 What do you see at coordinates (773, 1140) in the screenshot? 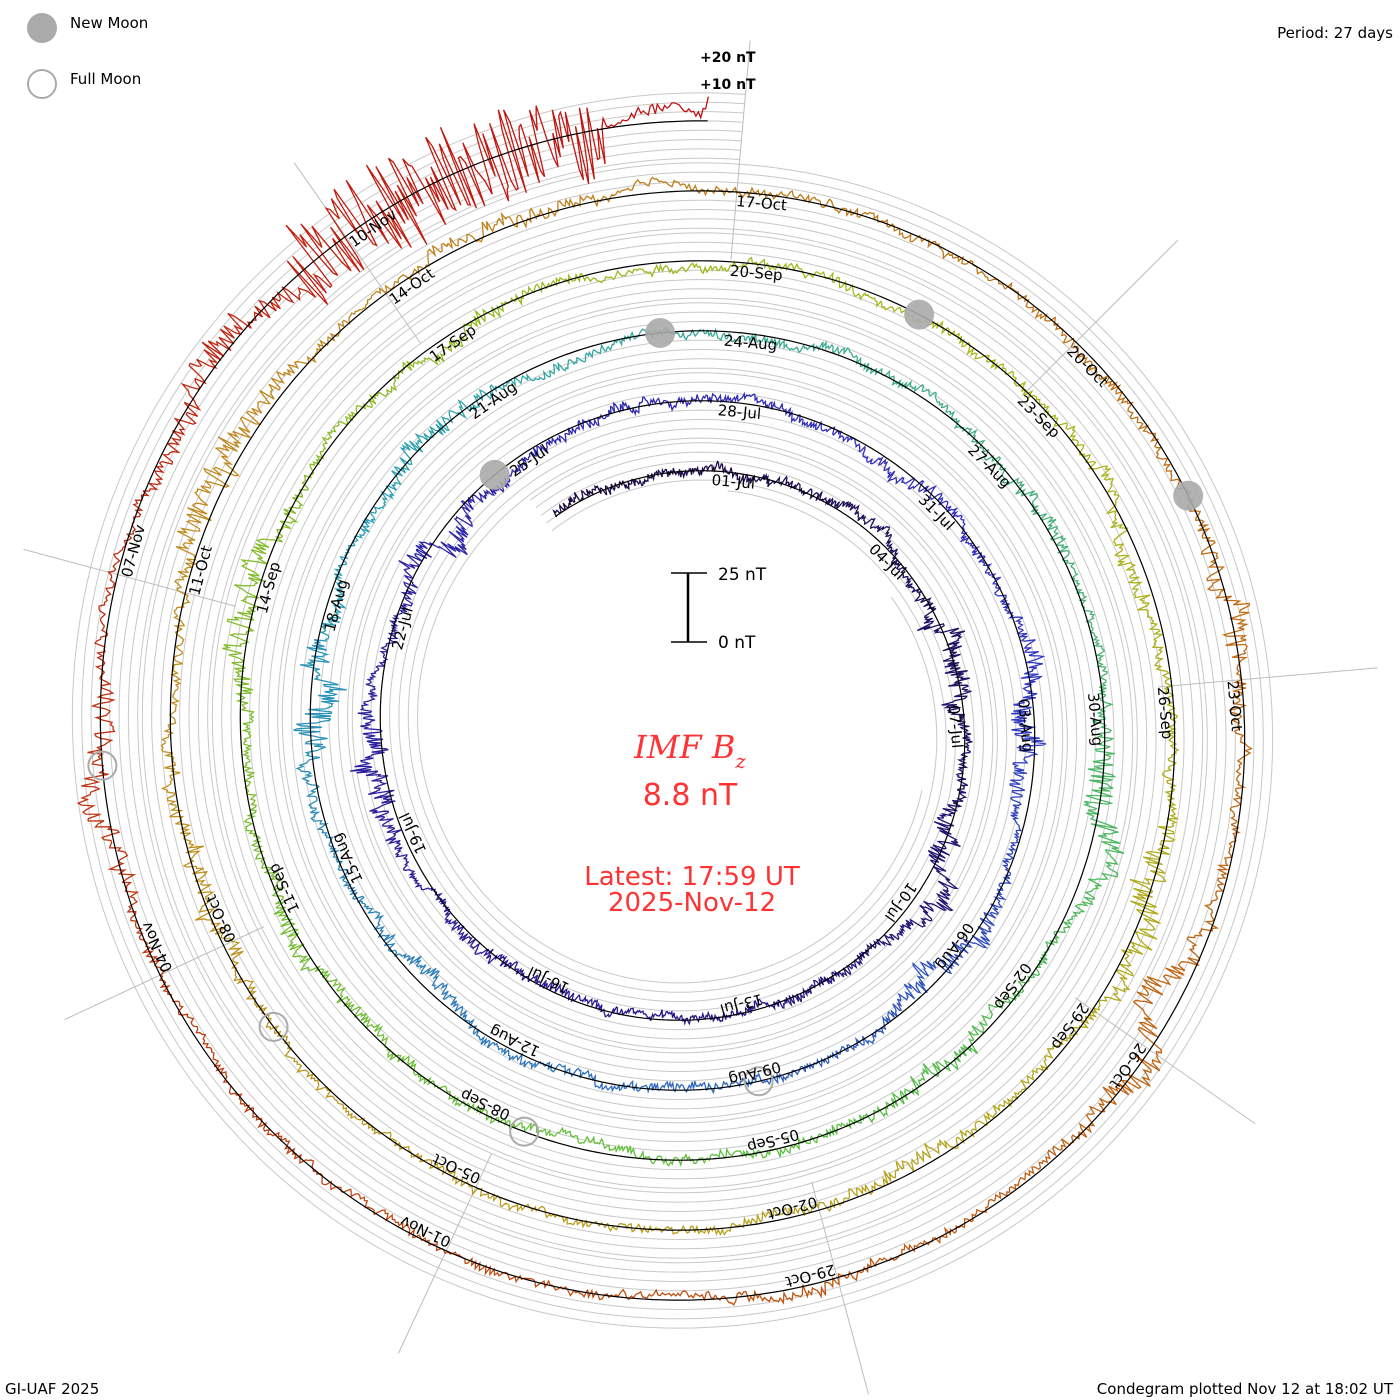
I see `date-label: 05-Sep` at bounding box center [773, 1140].